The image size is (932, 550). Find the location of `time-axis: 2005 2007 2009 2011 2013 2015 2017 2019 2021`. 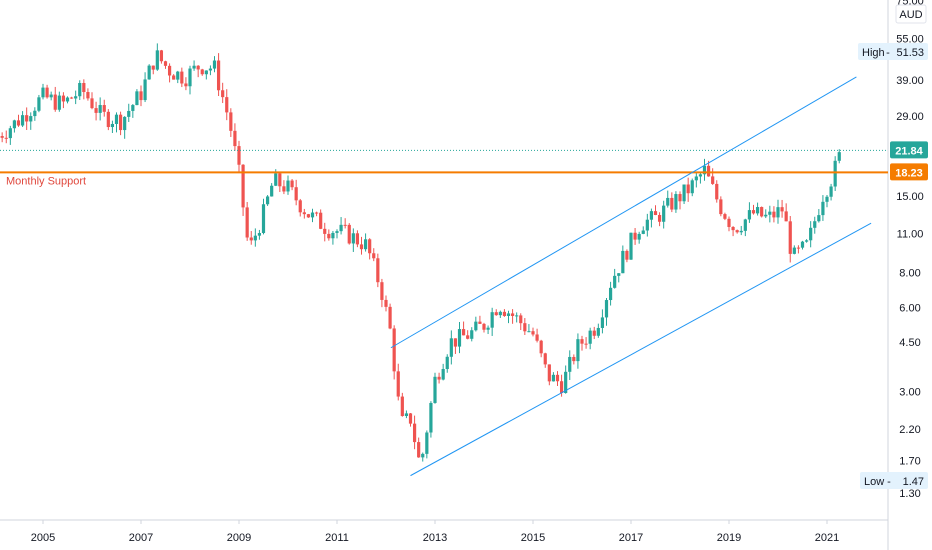

time-axis: 2005 2007 2009 2011 2013 2015 2017 2019 2021 is located at coordinates (435, 532).